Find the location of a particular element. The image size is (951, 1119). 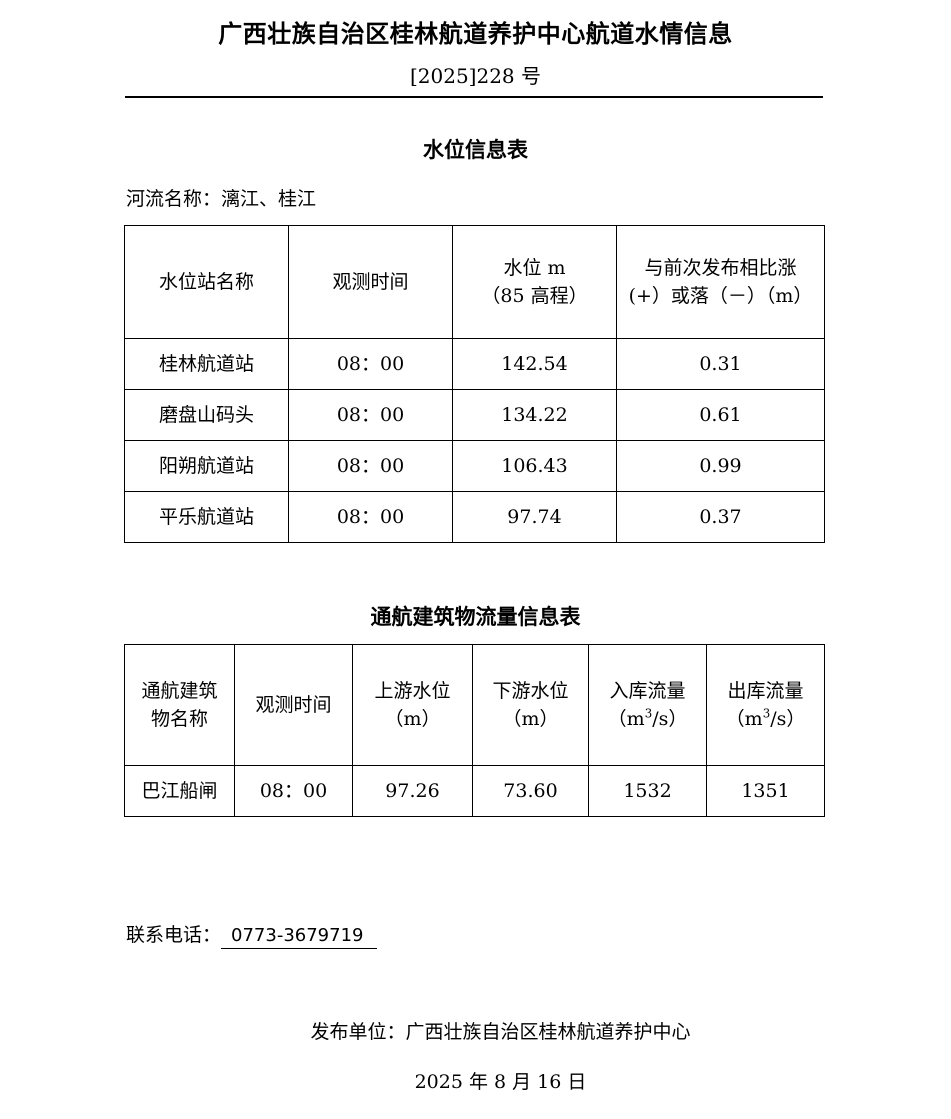

table-row: 桂林航道站 08：00 142.54 0.31 is located at coordinates (474, 364).